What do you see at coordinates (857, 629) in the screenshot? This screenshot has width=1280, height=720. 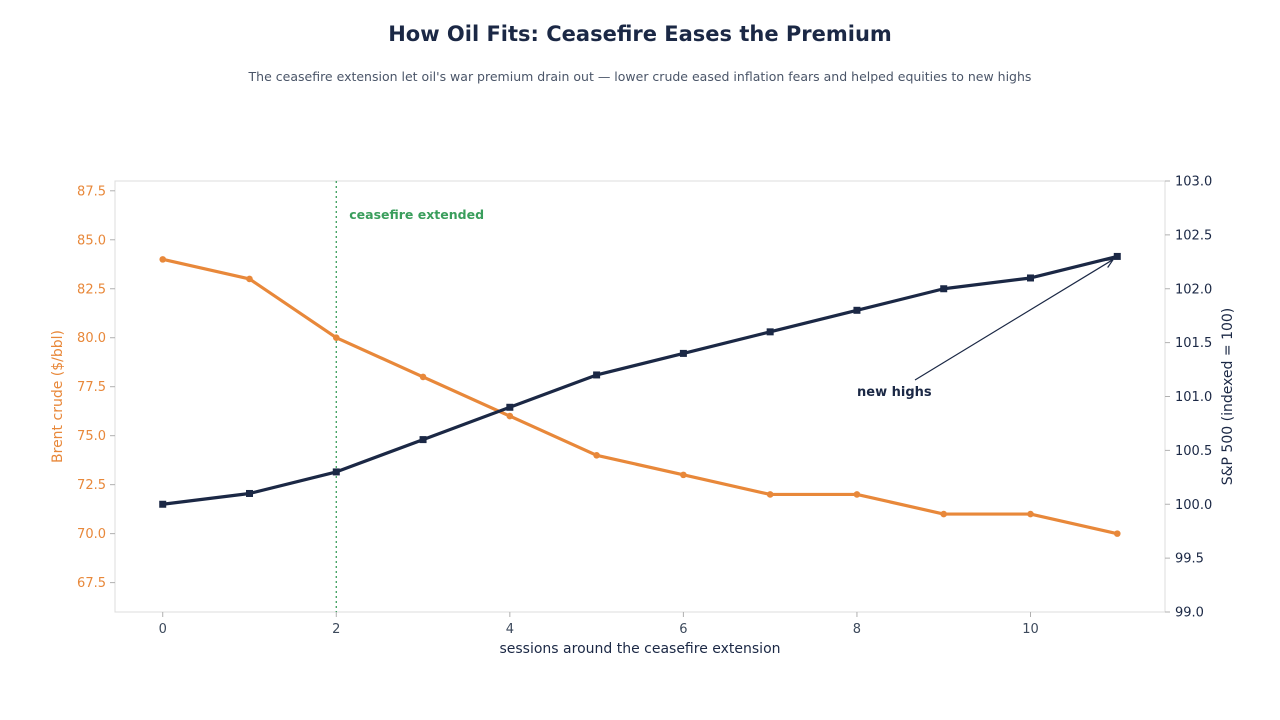 I see `x-tick-label: 8` at bounding box center [857, 629].